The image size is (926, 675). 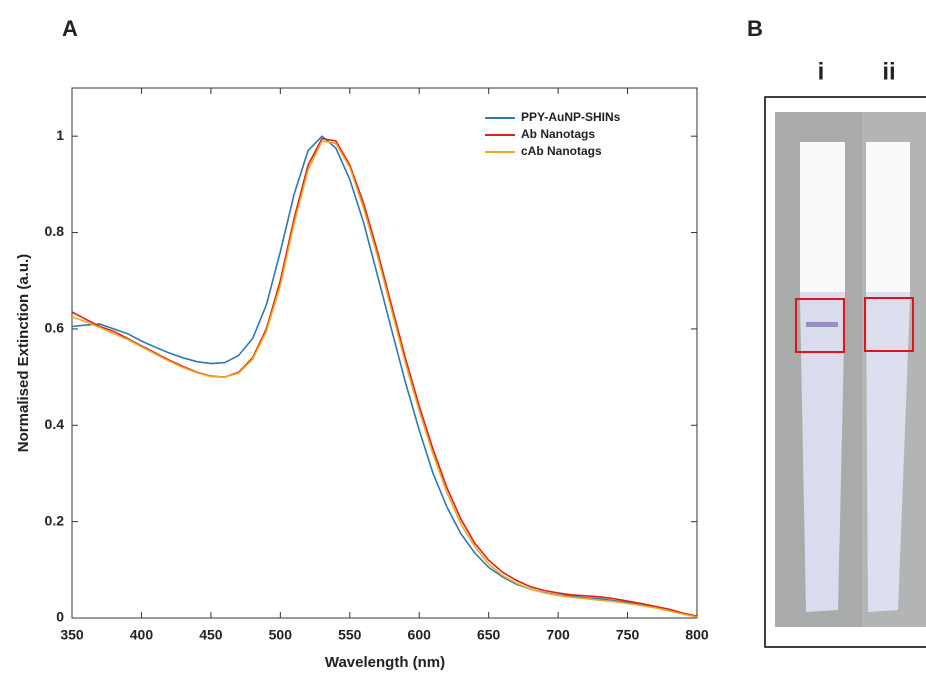 What do you see at coordinates (211, 635) in the screenshot?
I see `x-tick-label: 450` at bounding box center [211, 635].